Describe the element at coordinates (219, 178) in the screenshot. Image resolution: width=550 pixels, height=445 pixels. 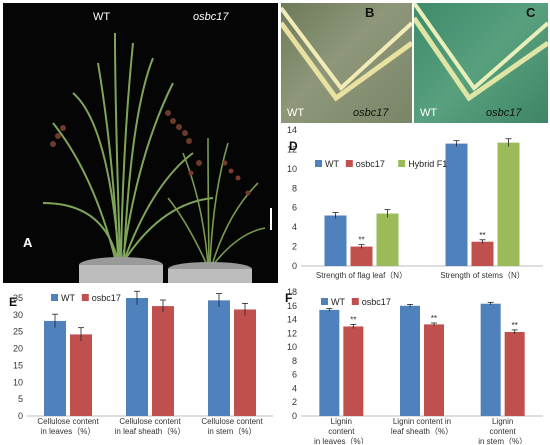
I see `mutant-panicles` at that location.